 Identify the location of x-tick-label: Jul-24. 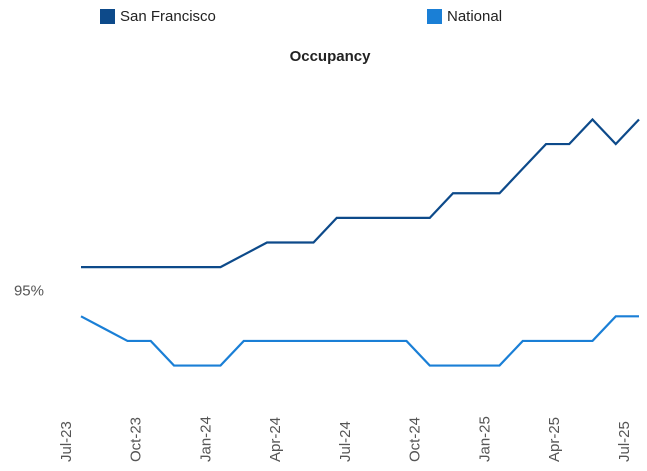
(345, 441).